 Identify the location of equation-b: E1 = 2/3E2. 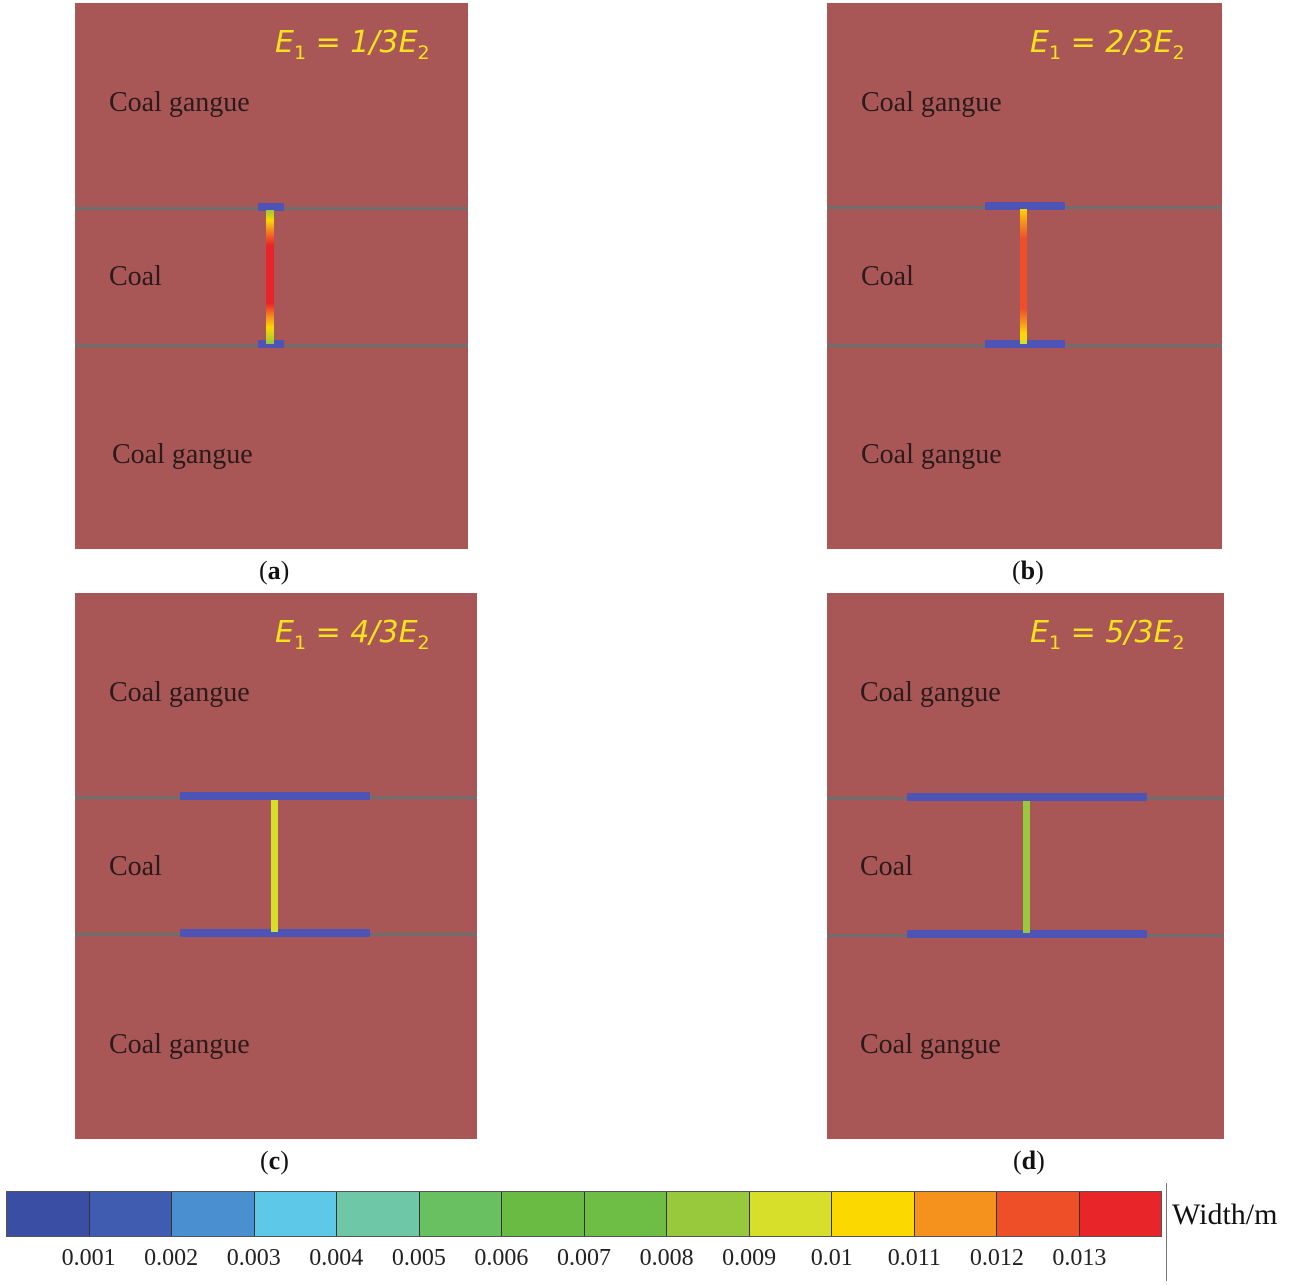
(1107, 44).